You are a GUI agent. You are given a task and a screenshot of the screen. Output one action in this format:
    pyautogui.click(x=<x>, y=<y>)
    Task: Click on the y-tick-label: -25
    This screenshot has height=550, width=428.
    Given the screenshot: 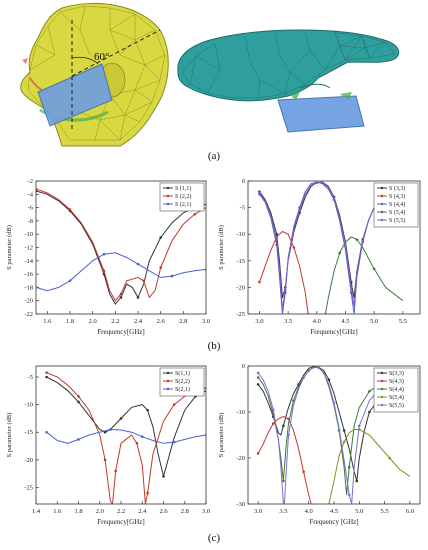 What is the action you would take?
    pyautogui.click(x=240, y=314)
    